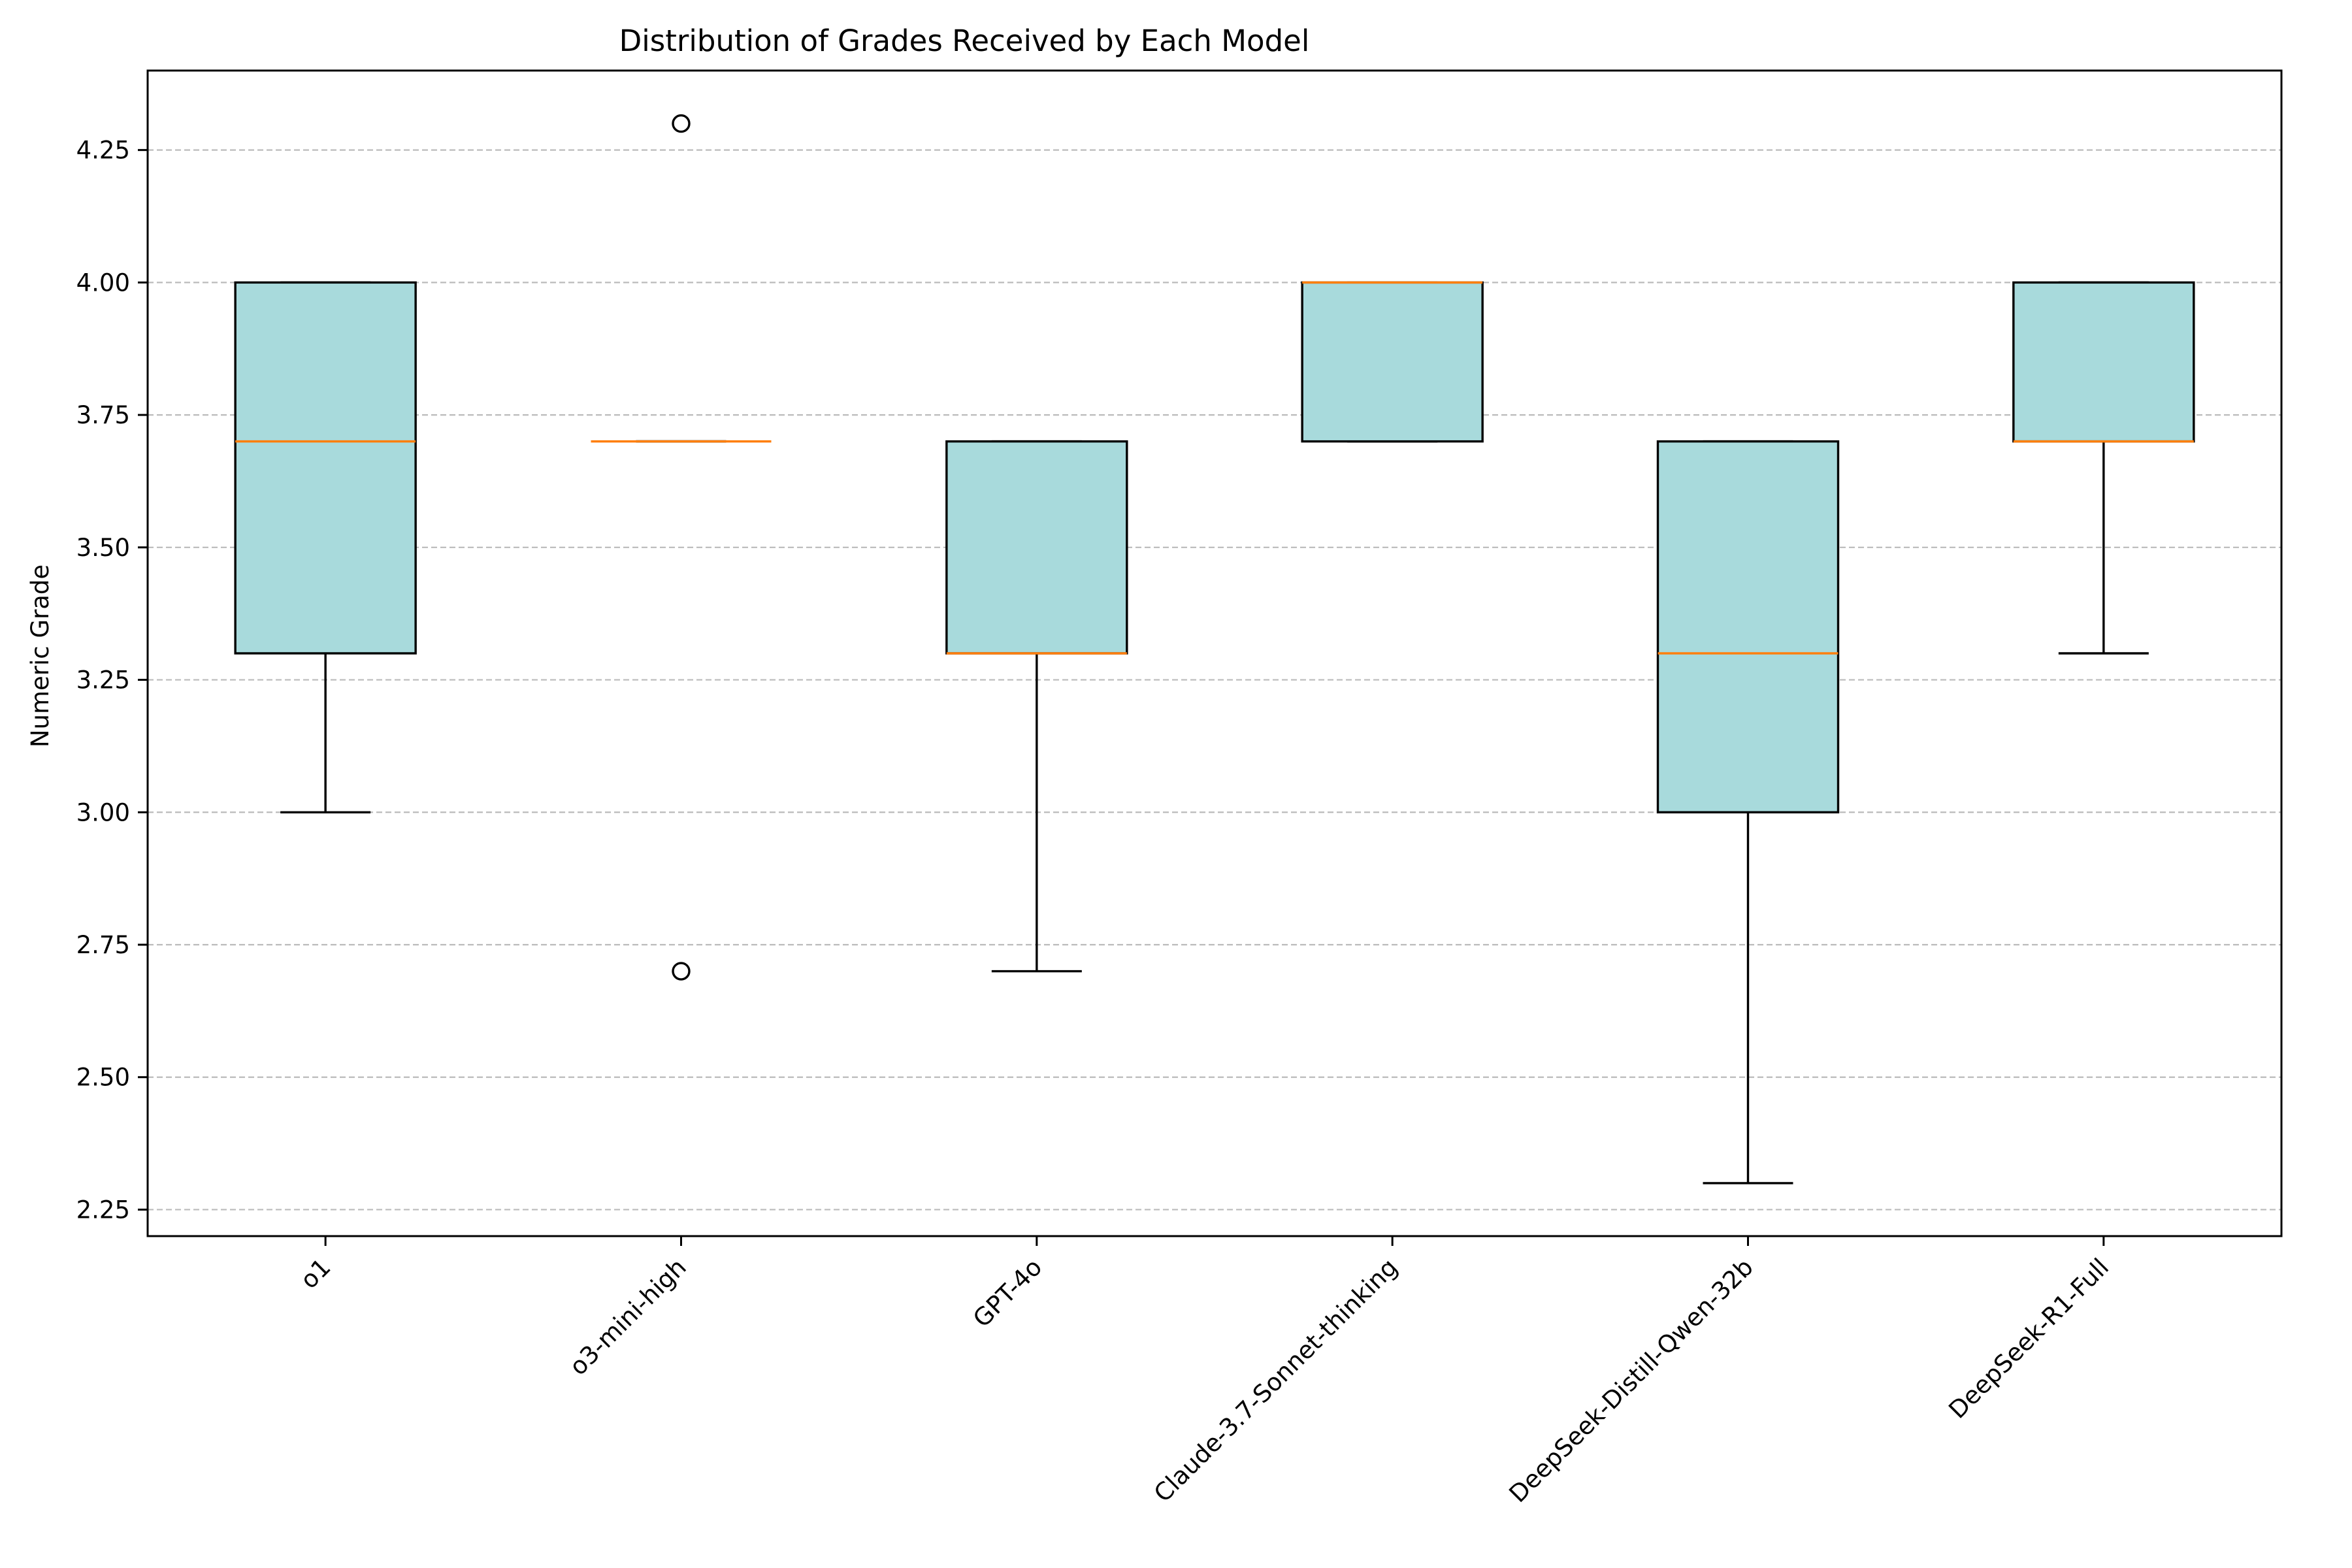 This screenshot has height=1568, width=2352. I want to click on box-group-claude-3-7-sonnet-thinking, so click(1392, 362).